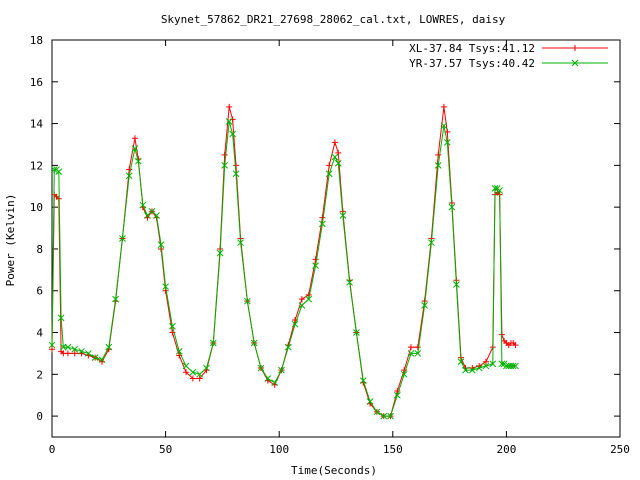 The height and width of the screenshot is (480, 640). What do you see at coordinates (39, 249) in the screenshot?
I see `y-tick-label: 8` at bounding box center [39, 249].